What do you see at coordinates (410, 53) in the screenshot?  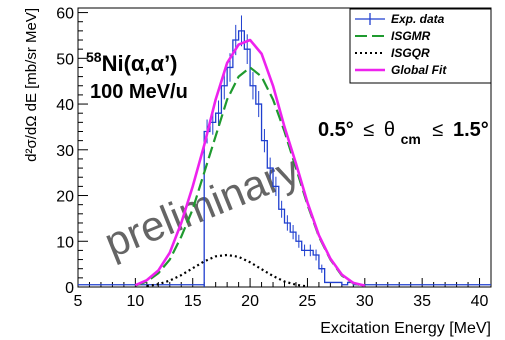 I see `legend-label: ISGQR` at bounding box center [410, 53].